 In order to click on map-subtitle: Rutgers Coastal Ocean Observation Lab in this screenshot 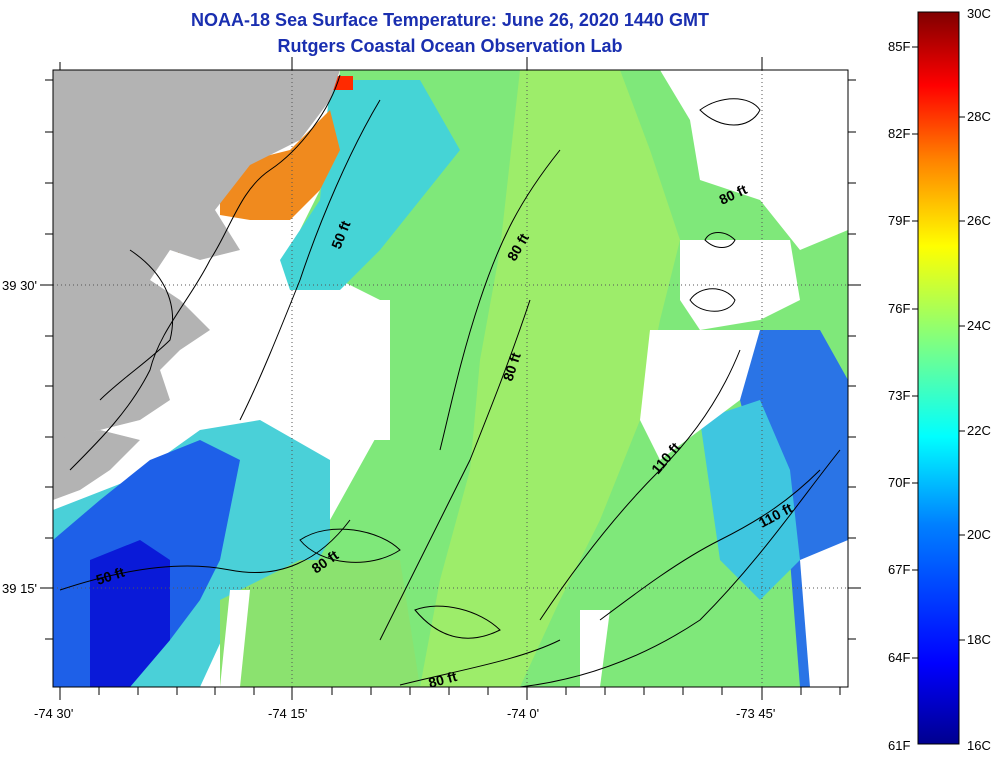, I will do `click(450, 46)`.